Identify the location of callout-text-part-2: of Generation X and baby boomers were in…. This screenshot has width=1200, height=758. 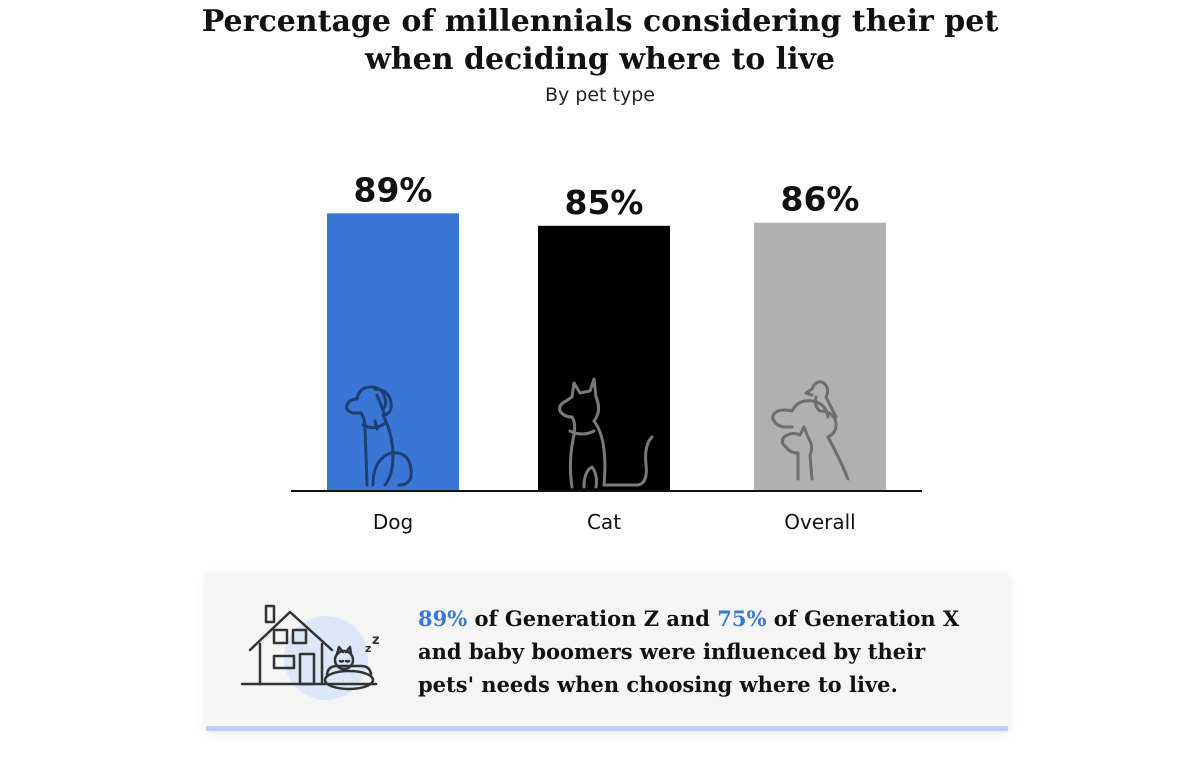
(689, 651).